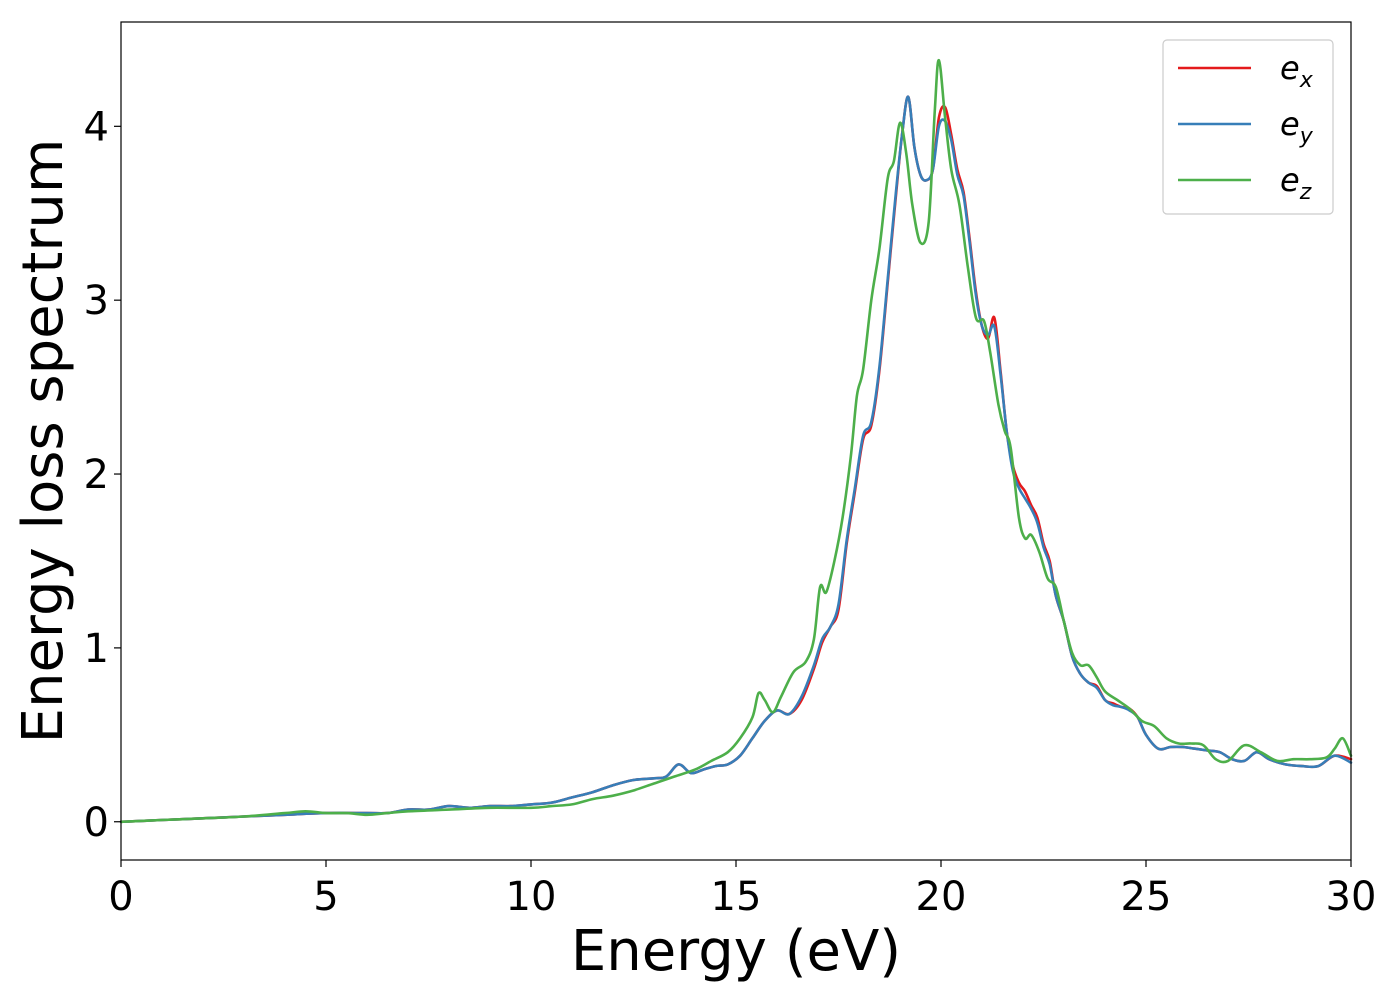  What do you see at coordinates (941, 897) in the screenshot?
I see `x-tick-label: 20` at bounding box center [941, 897].